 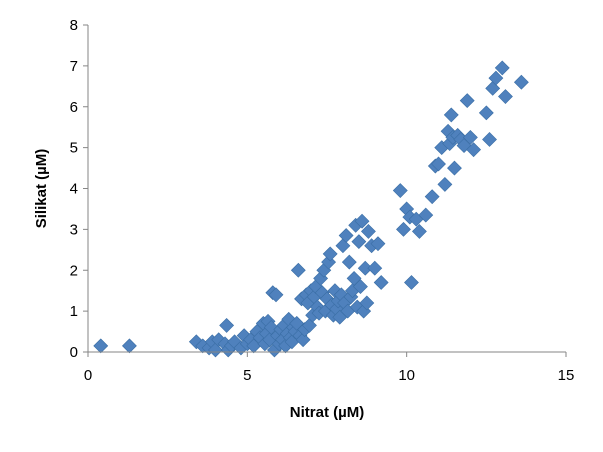 I want to click on y-tick-label: 2, so click(x=74, y=270).